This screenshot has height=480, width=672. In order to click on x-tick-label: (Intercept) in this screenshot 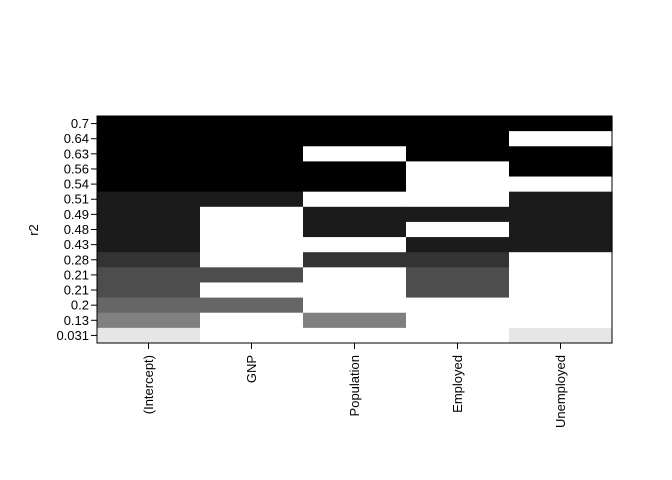, I will do `click(148, 384)`.